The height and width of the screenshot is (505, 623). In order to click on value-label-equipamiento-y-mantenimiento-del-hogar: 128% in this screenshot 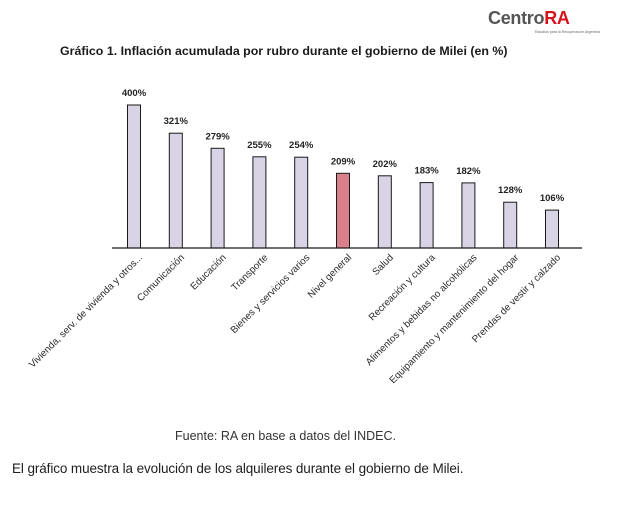, I will do `click(510, 190)`.